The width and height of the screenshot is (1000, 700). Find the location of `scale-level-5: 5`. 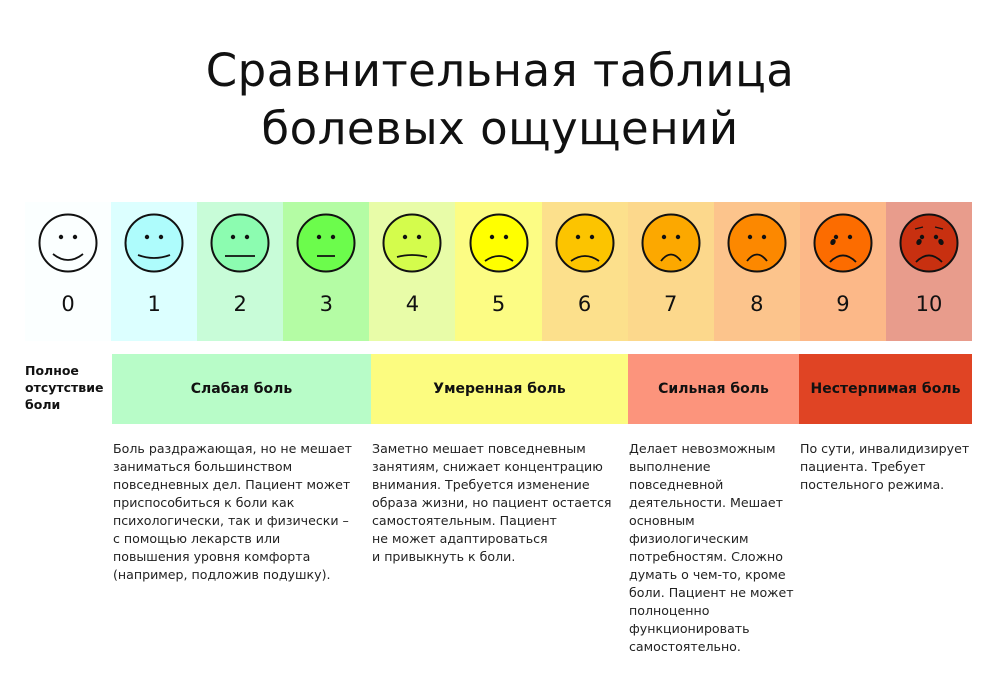

scale-level-5: 5 is located at coordinates (498, 271).